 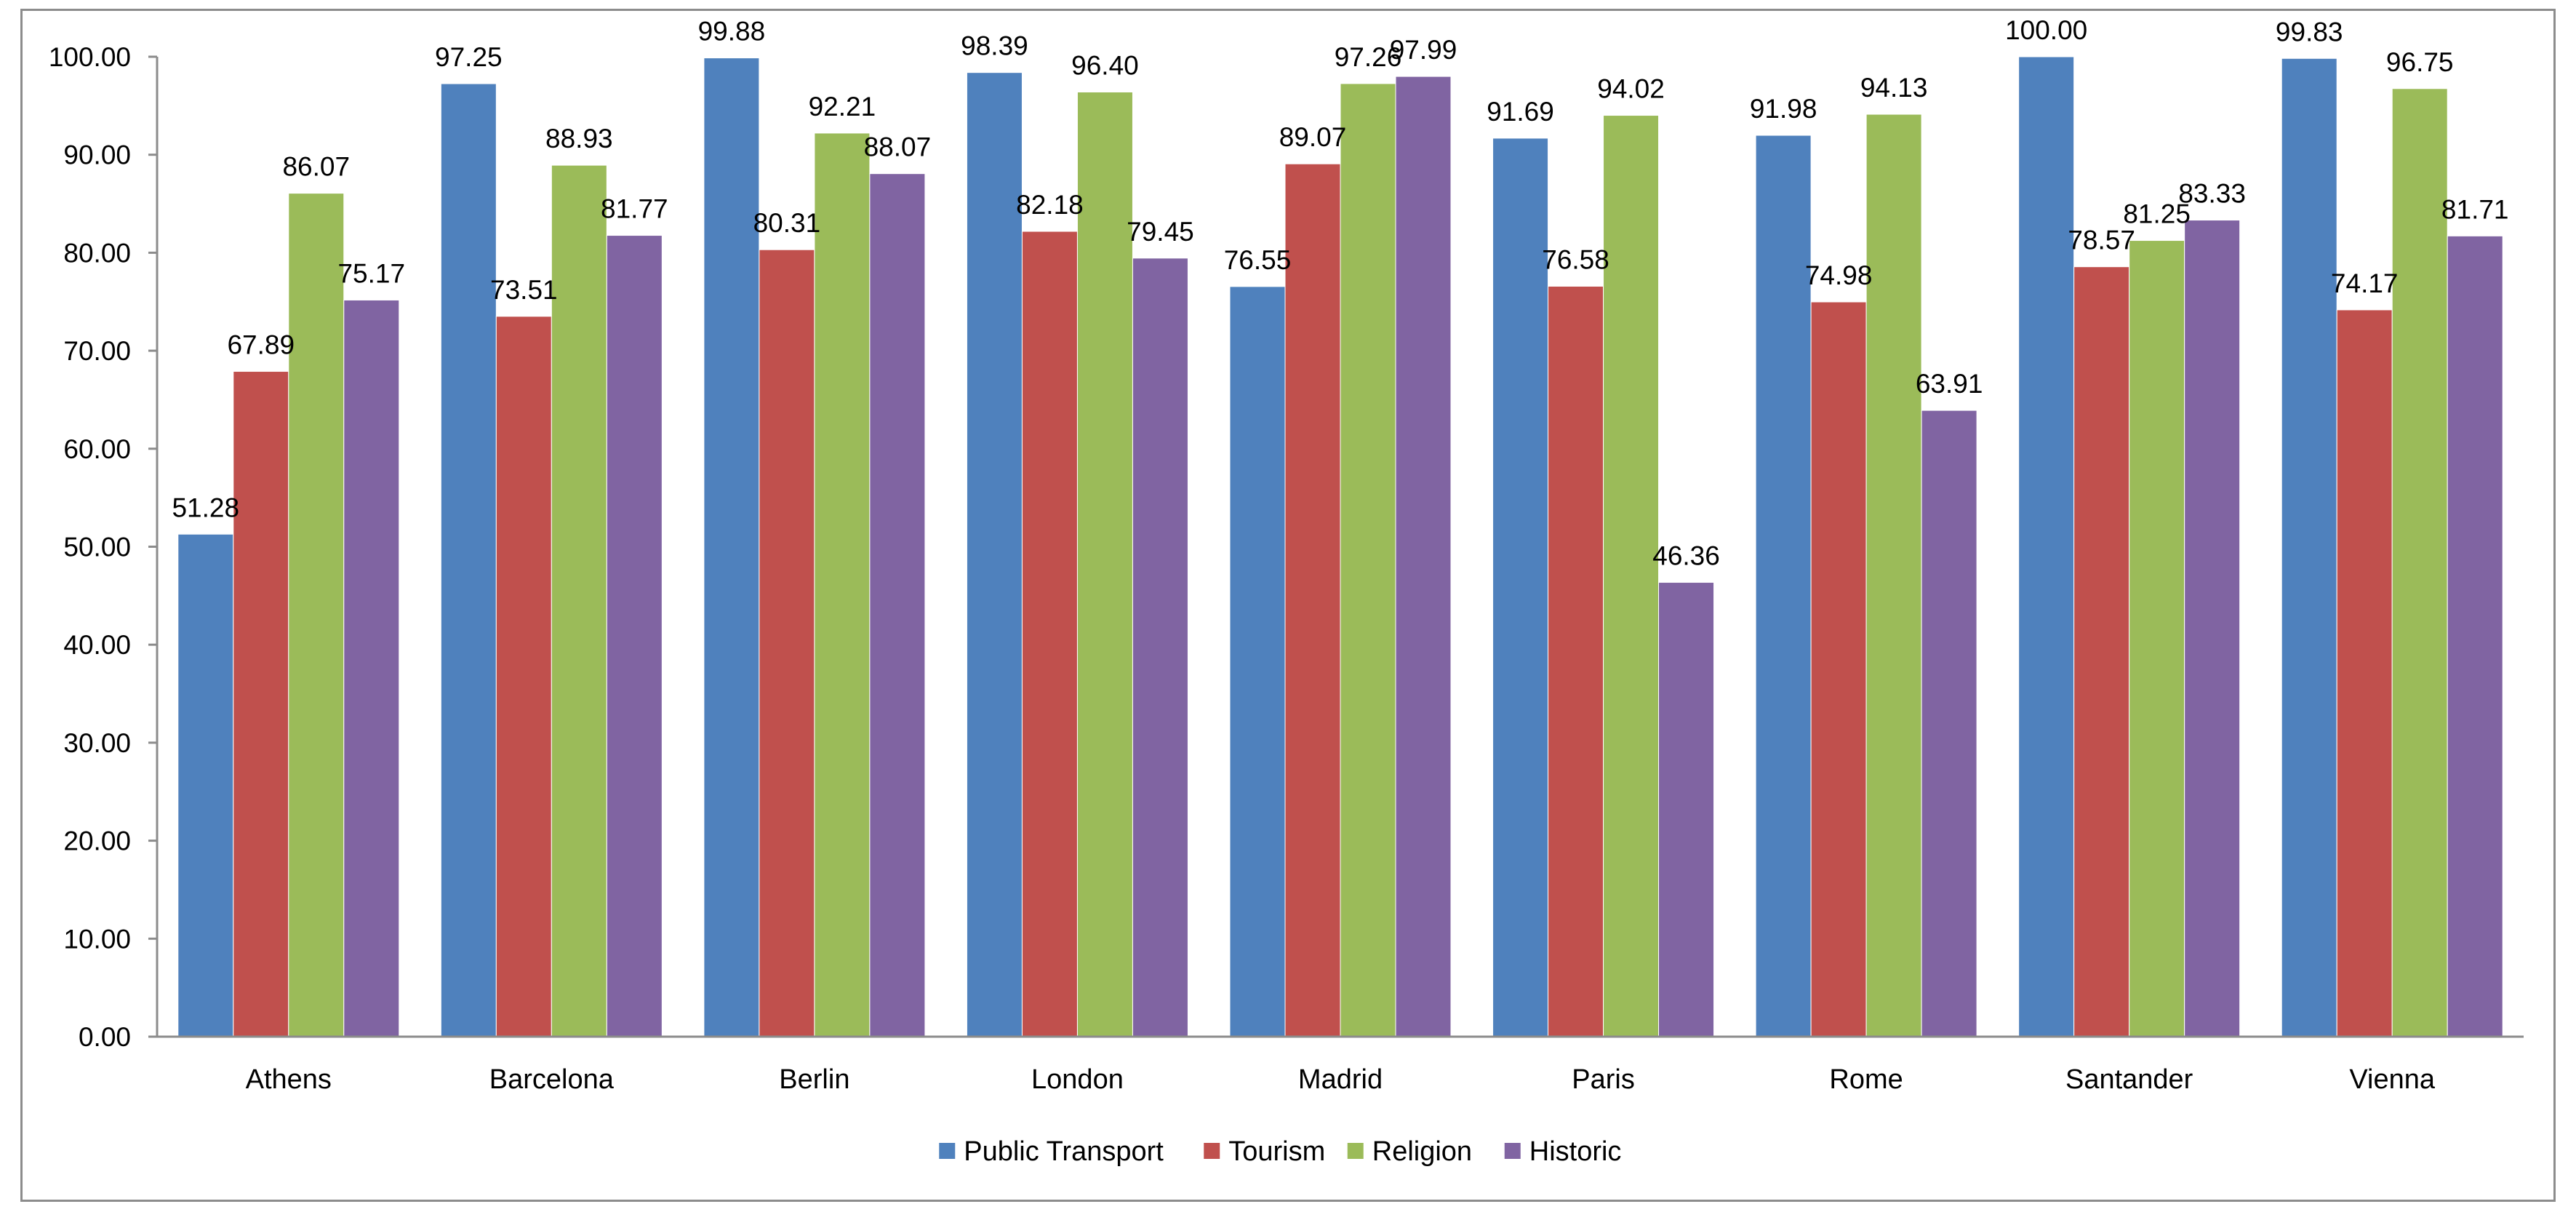 I want to click on legend-label-public-transport: Public Transport, so click(x=1064, y=1151).